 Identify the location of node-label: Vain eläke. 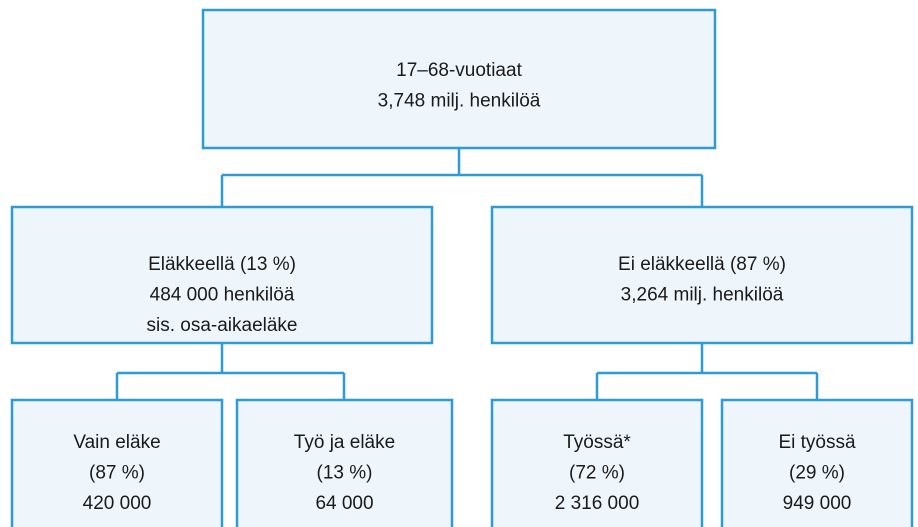
(116, 442).